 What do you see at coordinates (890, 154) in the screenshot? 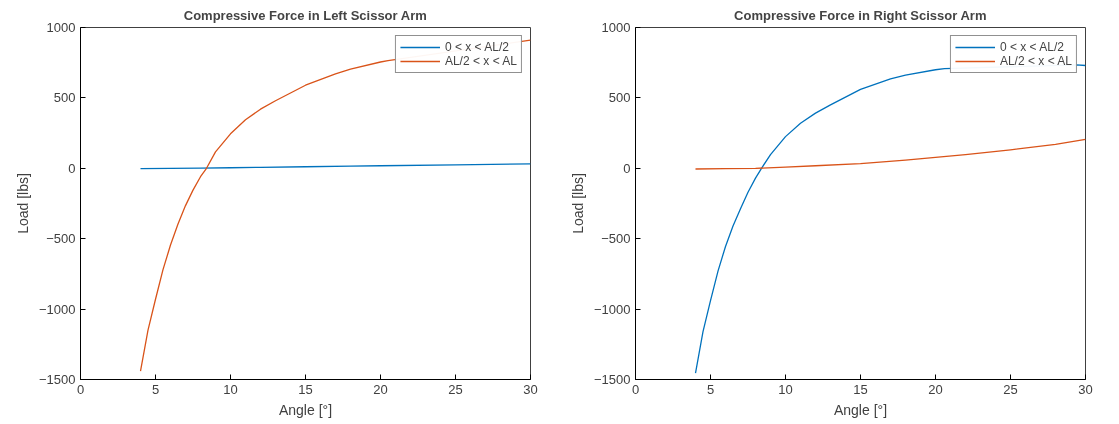
I see `line-series` at bounding box center [890, 154].